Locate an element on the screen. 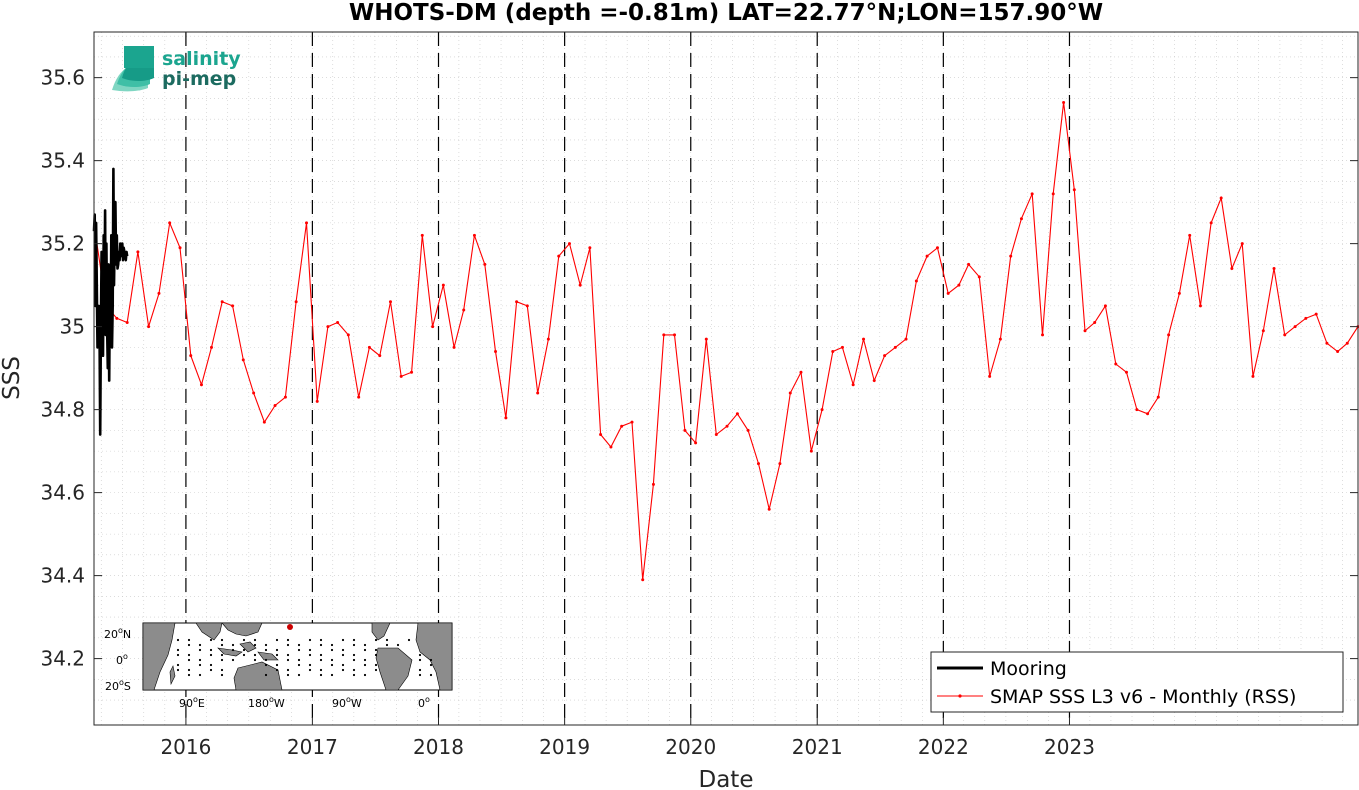 The width and height of the screenshot is (1359, 790). inset-lat-0: 0o is located at coordinates (122, 659).